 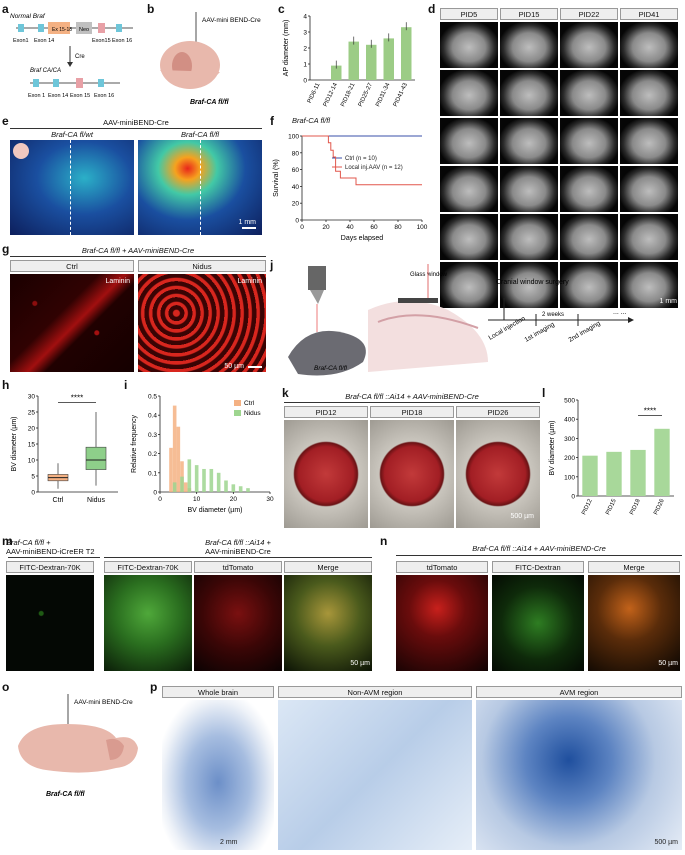 I want to click on n-col-header: tdTomato, so click(x=442, y=567).